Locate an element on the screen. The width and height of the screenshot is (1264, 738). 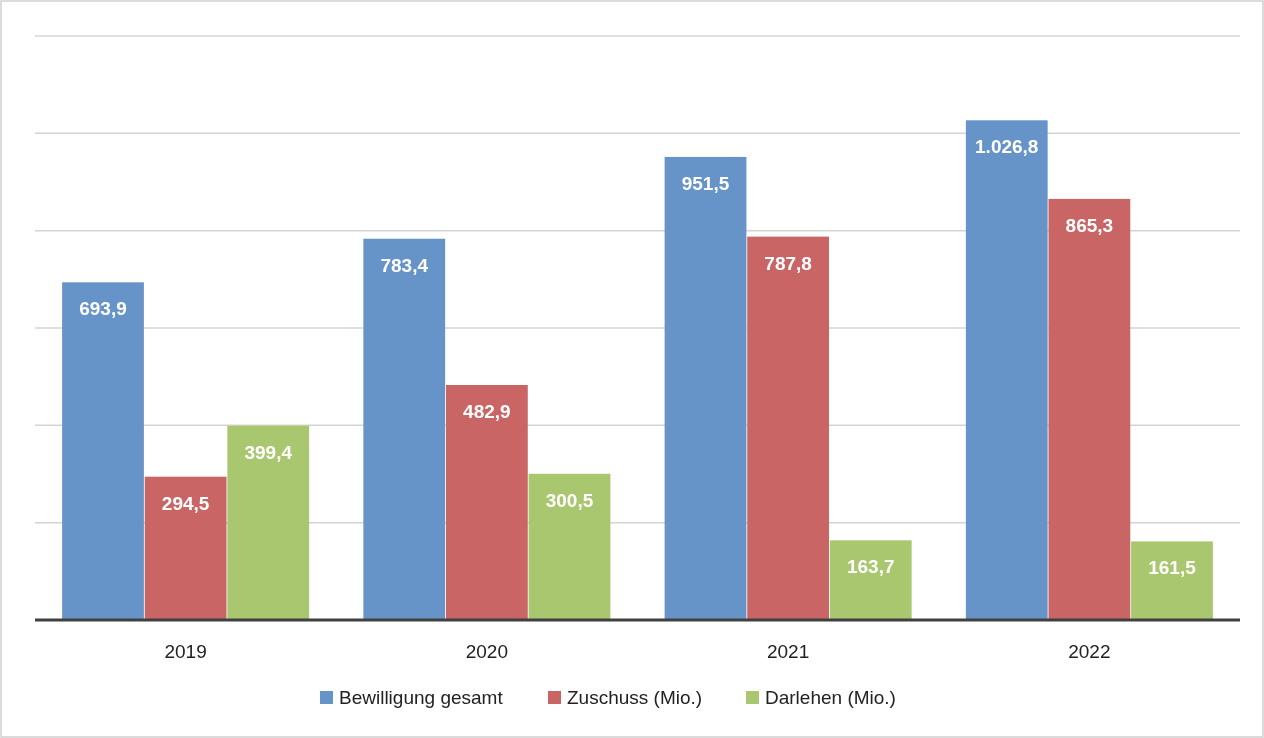
x-tick-label: 2019 is located at coordinates (185, 651).